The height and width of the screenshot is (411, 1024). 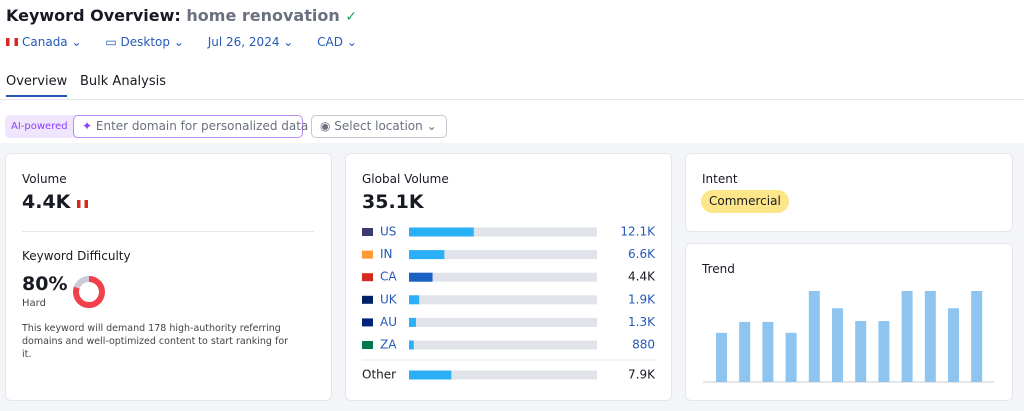 I want to click on trend-label: Trend, so click(x=718, y=269).